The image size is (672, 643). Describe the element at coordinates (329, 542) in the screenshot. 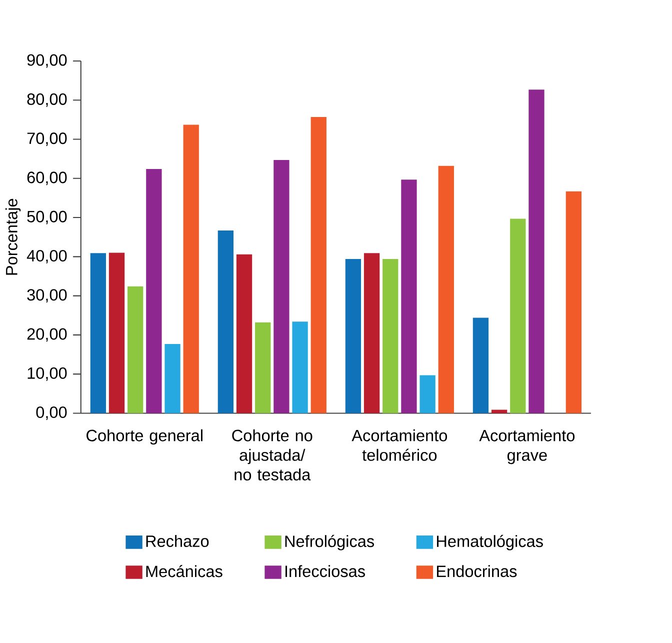

I see `legend-label: Nefrológicas` at that location.